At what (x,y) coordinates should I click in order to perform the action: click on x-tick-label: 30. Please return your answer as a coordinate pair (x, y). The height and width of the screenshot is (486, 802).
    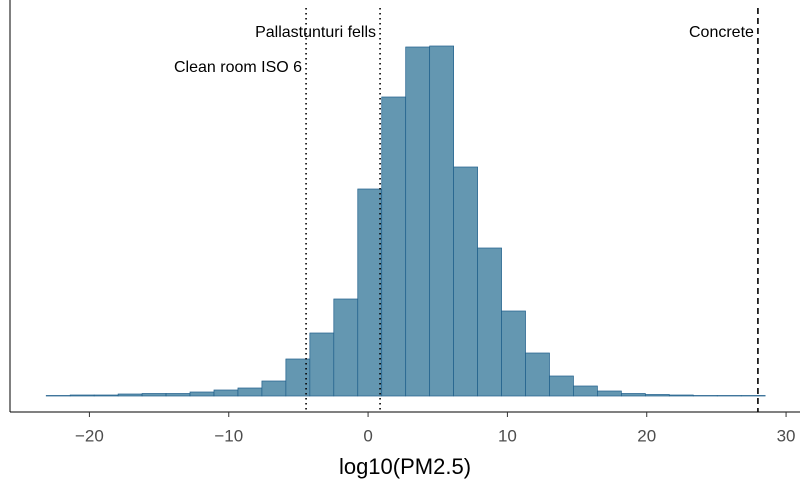
    Looking at the image, I should click on (786, 435).